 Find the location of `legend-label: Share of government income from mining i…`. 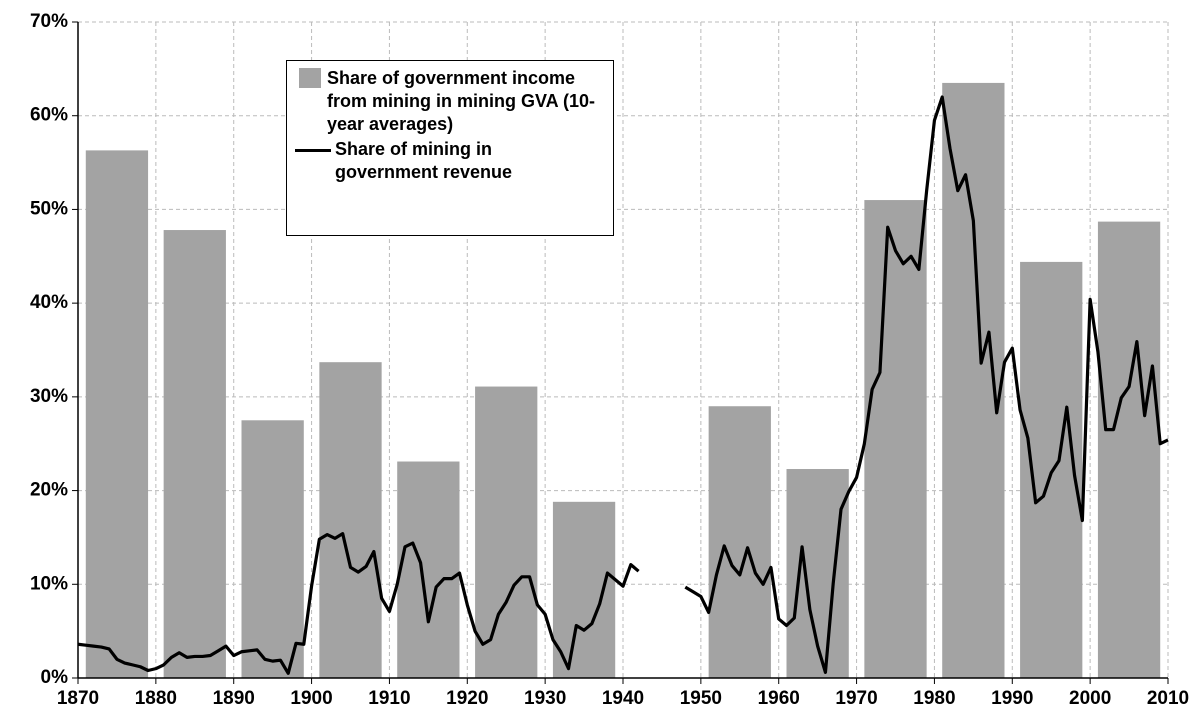

legend-label: Share of government income from mining i… is located at coordinates (461, 101).